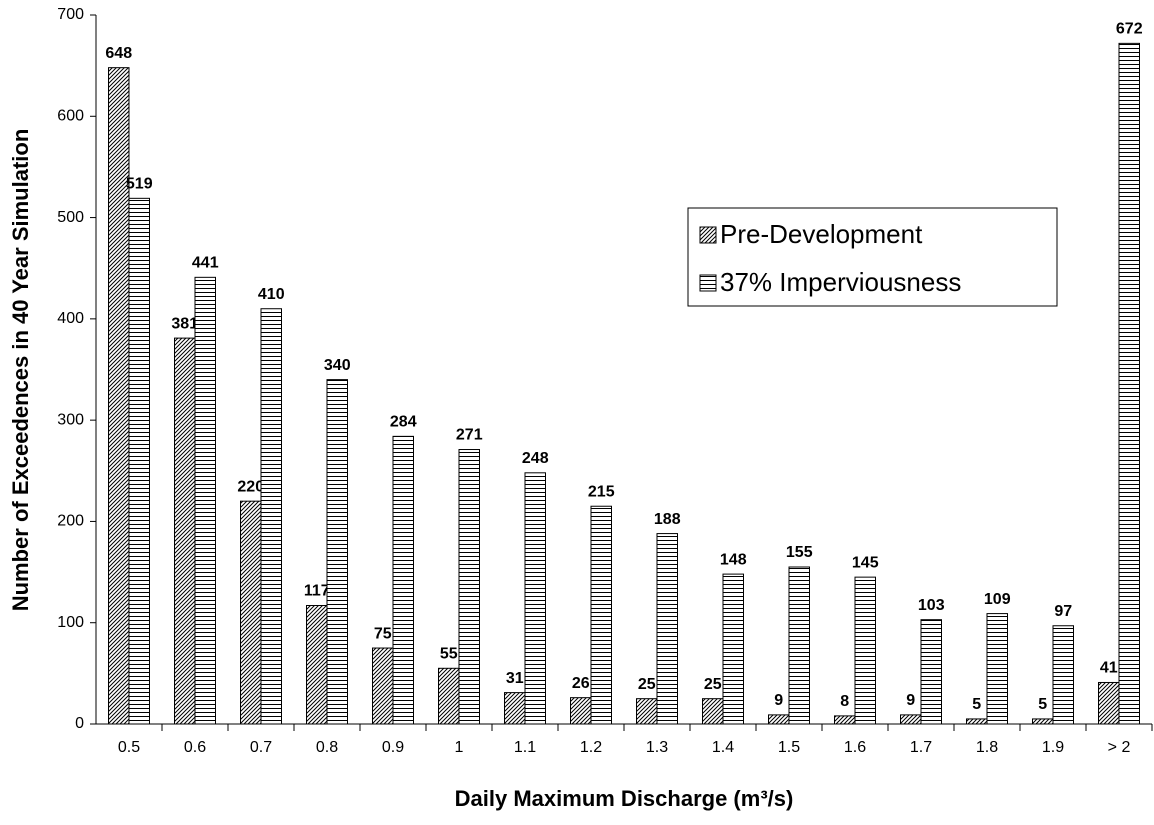 The height and width of the screenshot is (825, 1154). What do you see at coordinates (535, 458) in the screenshot?
I see `value-label: 248` at bounding box center [535, 458].